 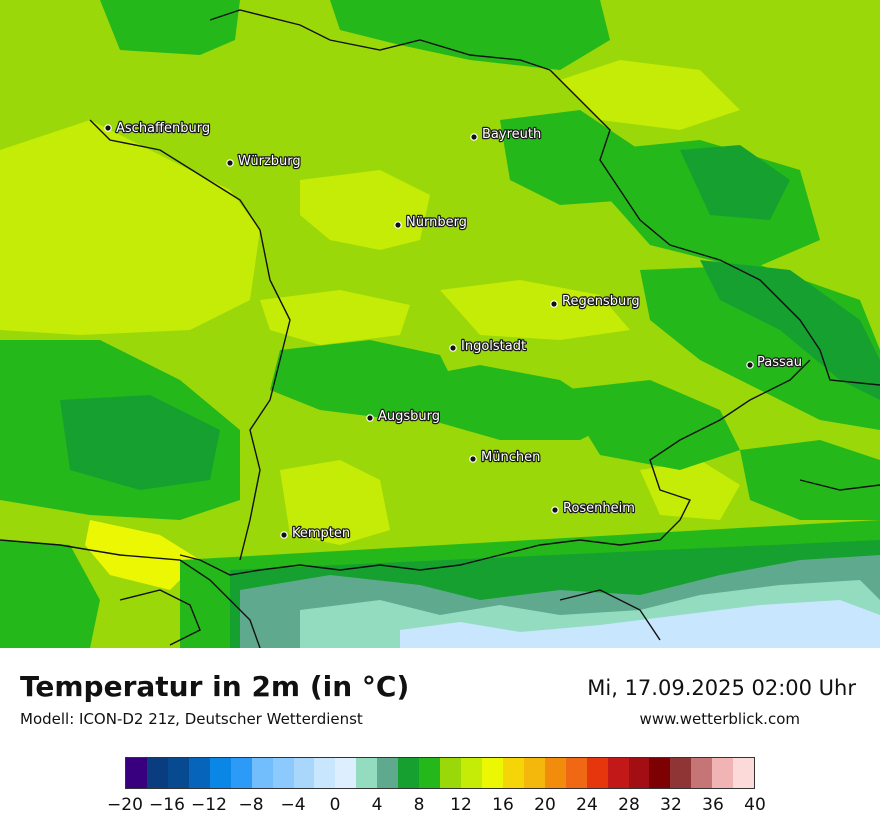 What do you see at coordinates (503, 805) in the screenshot?
I see `colorbar-tick-label: 16` at bounding box center [503, 805].